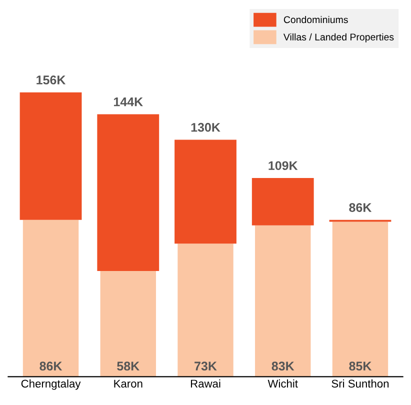 Image resolution: width=411 pixels, height=405 pixels. What do you see at coordinates (128, 366) in the screenshot?
I see `data-label: 58K` at bounding box center [128, 366].